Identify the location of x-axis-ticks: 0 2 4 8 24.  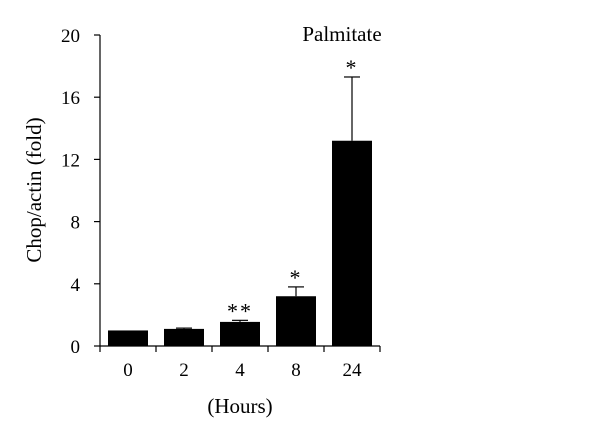
(240, 363).